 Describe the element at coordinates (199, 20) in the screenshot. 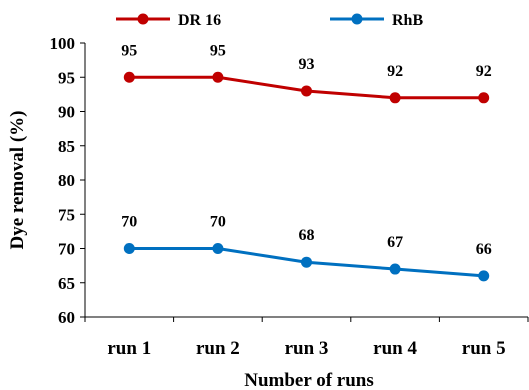

I see `legend-label: DR 16` at that location.